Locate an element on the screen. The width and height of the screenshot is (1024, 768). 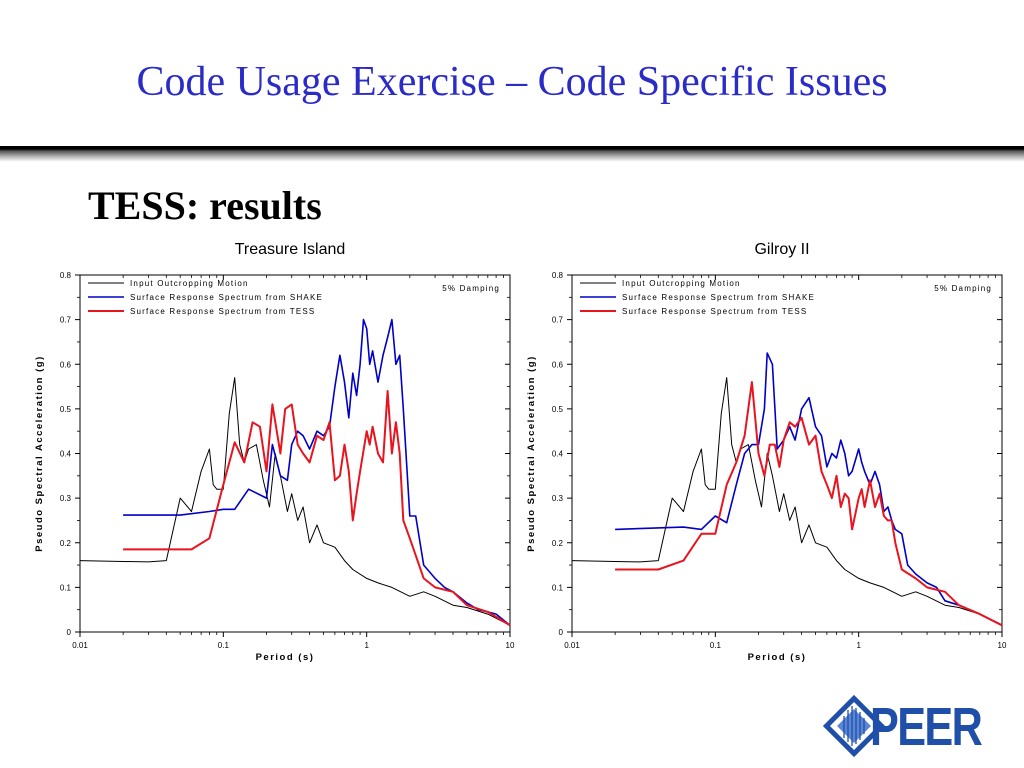
slide-subtitle: TESS: results is located at coordinates (205, 205).